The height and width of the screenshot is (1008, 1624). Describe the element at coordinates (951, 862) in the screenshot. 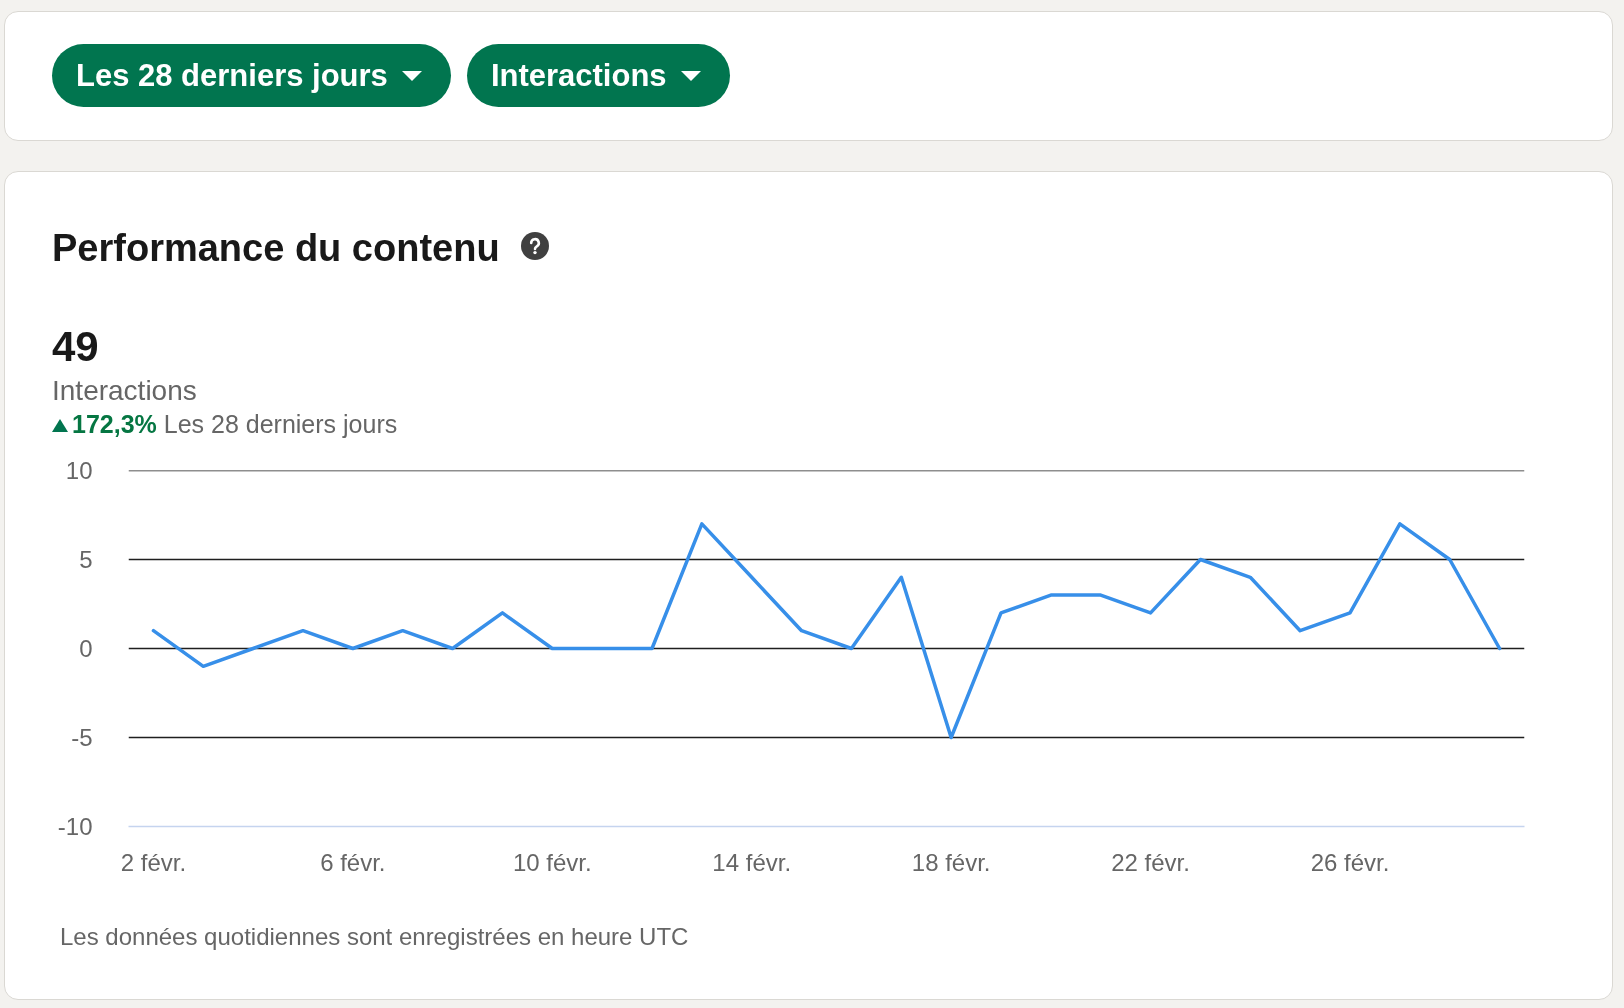

I see `x-tick-label: 18 févr.` at that location.